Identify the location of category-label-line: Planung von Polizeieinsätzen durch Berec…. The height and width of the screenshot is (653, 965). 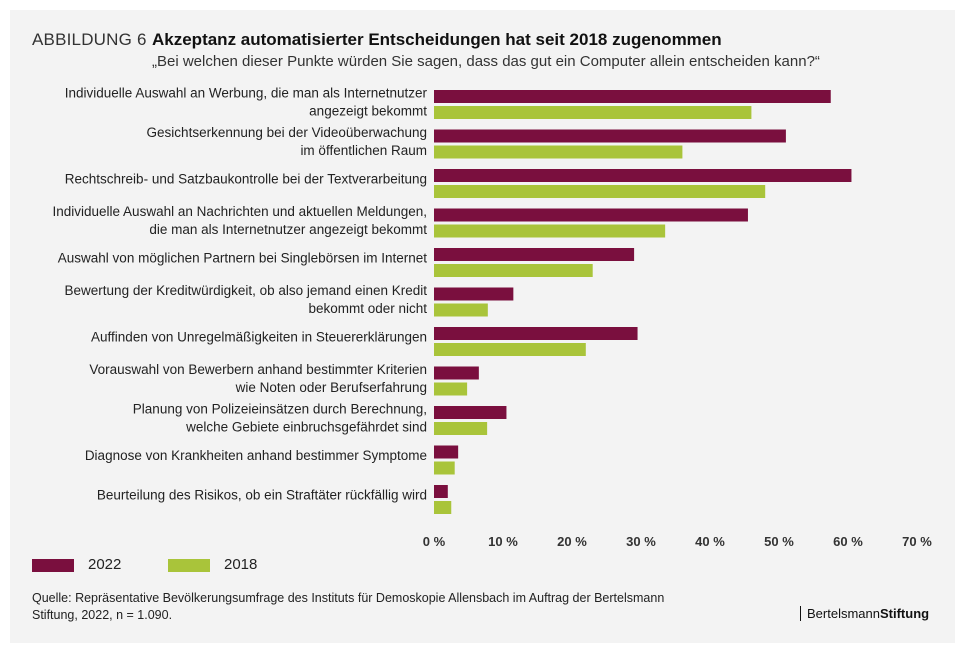
(280, 409).